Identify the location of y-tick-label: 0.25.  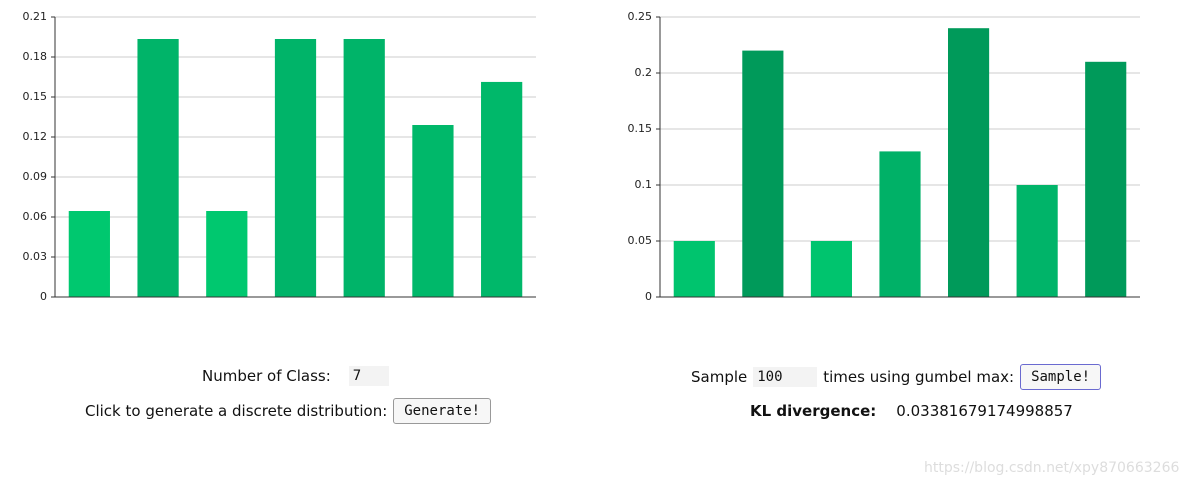
(640, 16).